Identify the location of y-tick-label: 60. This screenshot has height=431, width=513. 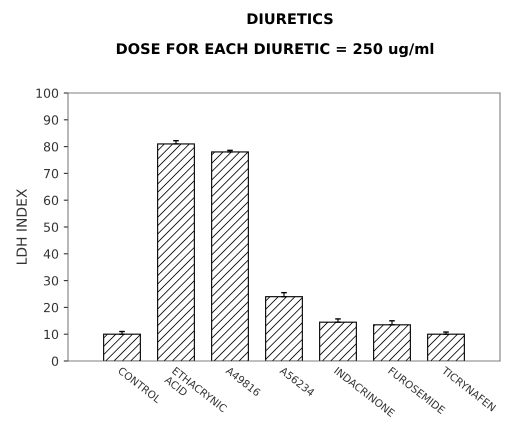
(51, 201).